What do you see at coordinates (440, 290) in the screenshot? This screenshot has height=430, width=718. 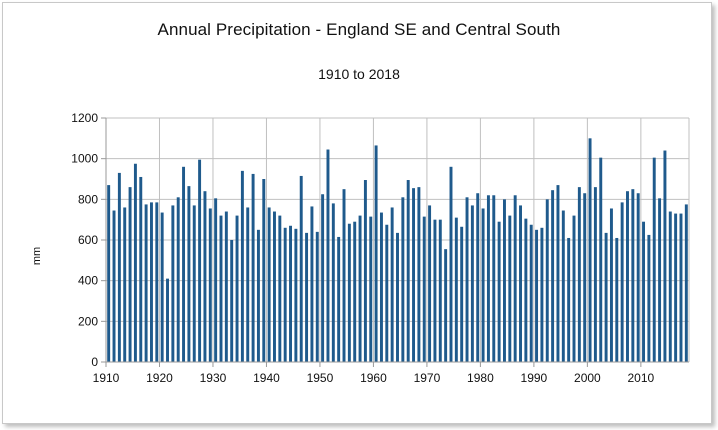 I see `bar-1972` at bounding box center [440, 290].